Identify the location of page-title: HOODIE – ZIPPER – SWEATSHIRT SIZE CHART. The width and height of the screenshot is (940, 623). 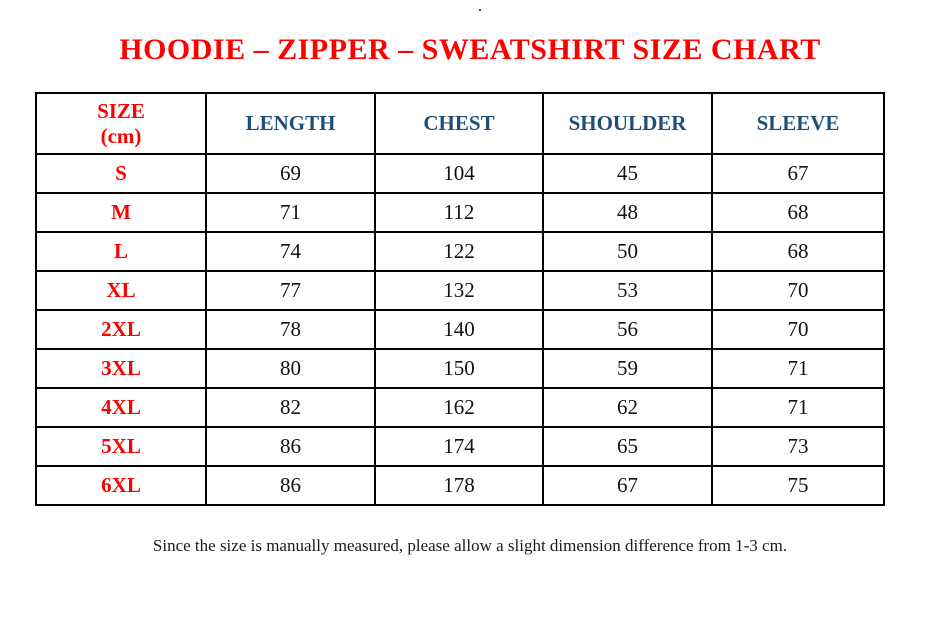
(470, 49).